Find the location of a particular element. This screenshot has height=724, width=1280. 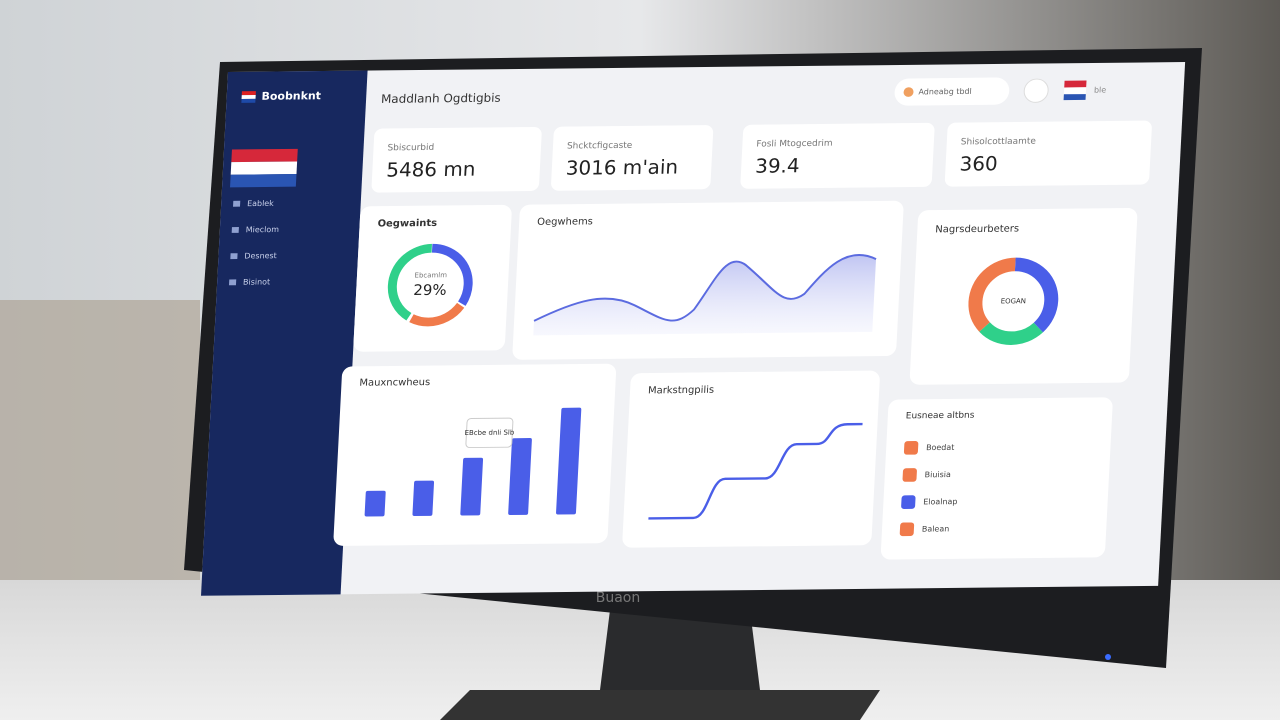

panel-title: Nagrsdeurbeters is located at coordinates (977, 230).